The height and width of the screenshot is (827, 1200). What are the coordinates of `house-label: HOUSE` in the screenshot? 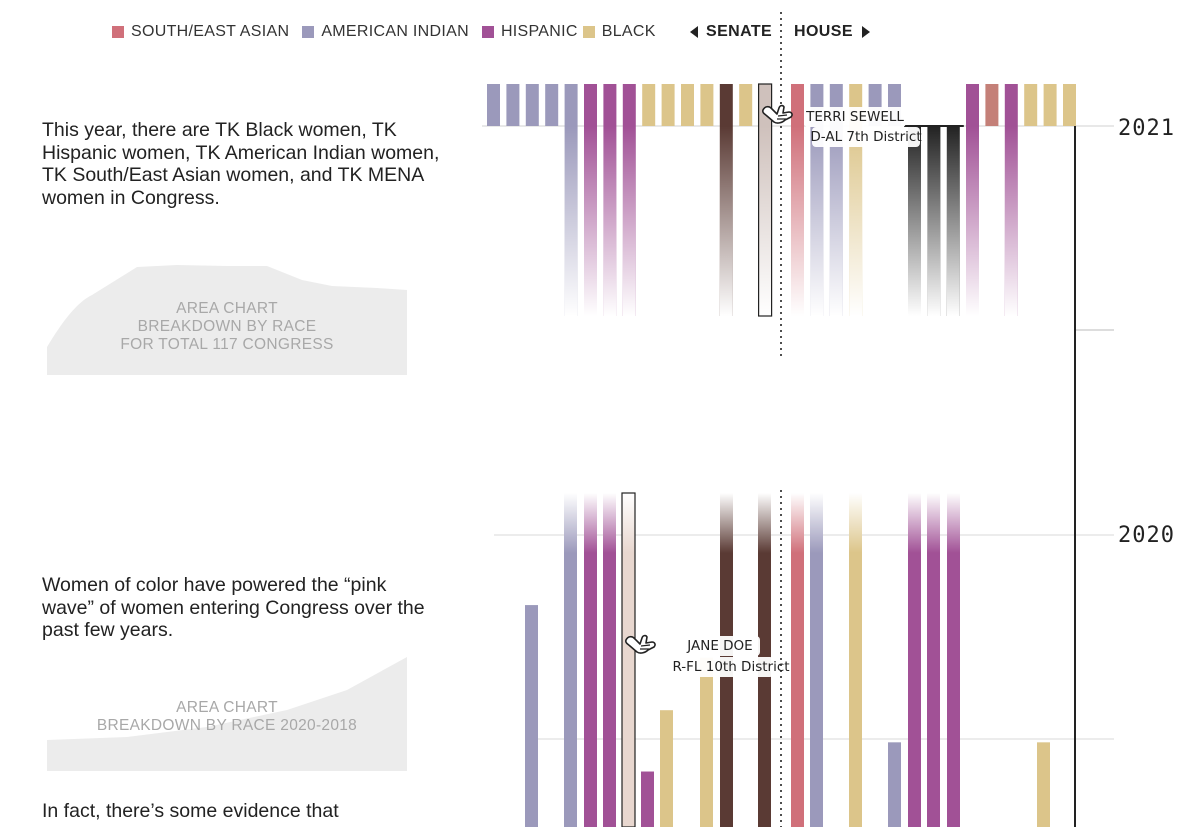 It's located at (823, 31).